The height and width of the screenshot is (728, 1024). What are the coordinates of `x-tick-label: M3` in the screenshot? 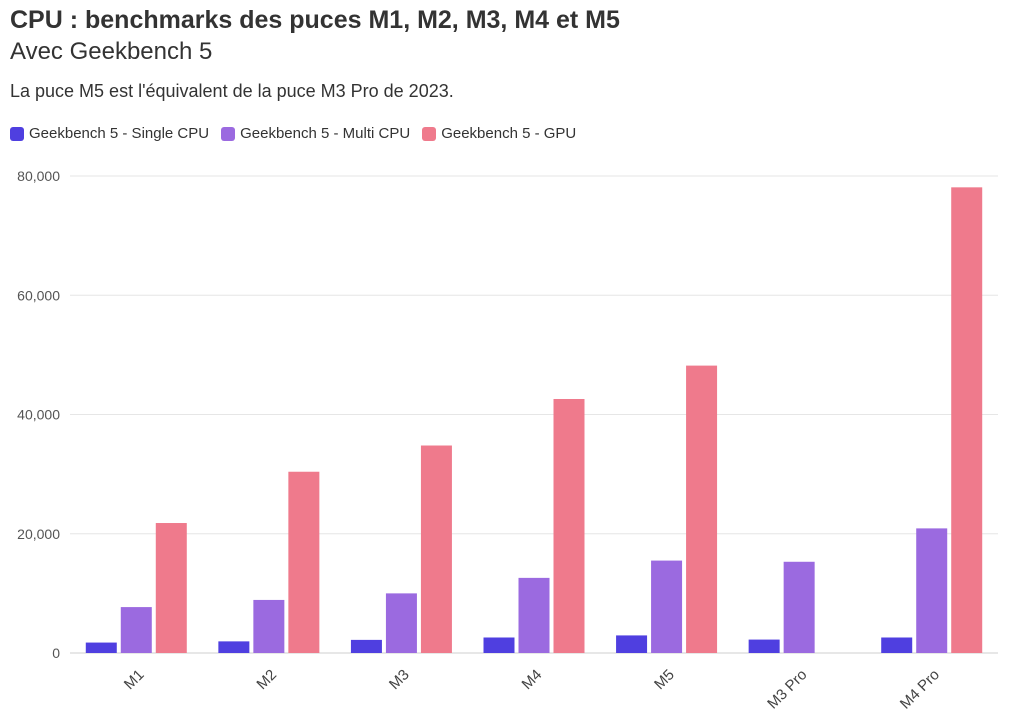 It's located at (399, 679).